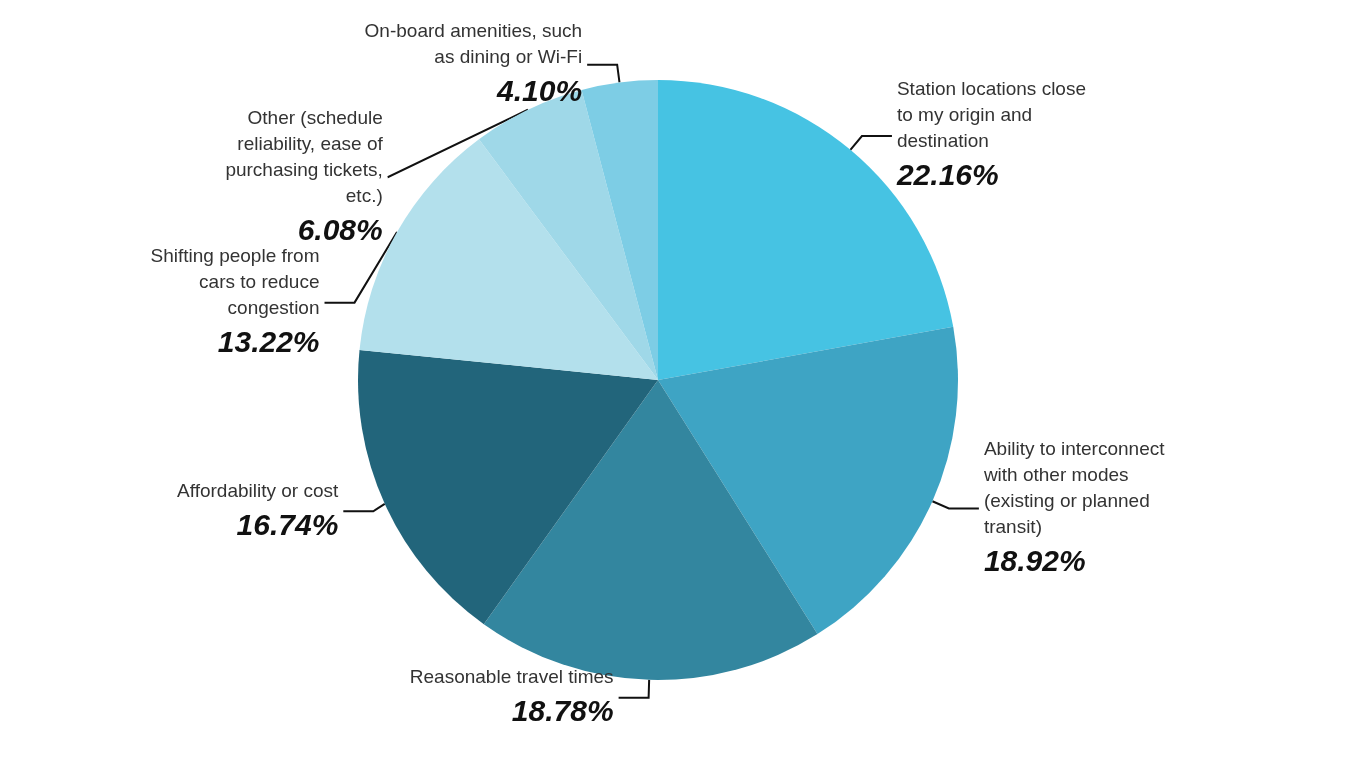 This screenshot has height=767, width=1361. I want to click on slice-label: On-board amenities, such as dining or Wi-Fi, so click(473, 44).